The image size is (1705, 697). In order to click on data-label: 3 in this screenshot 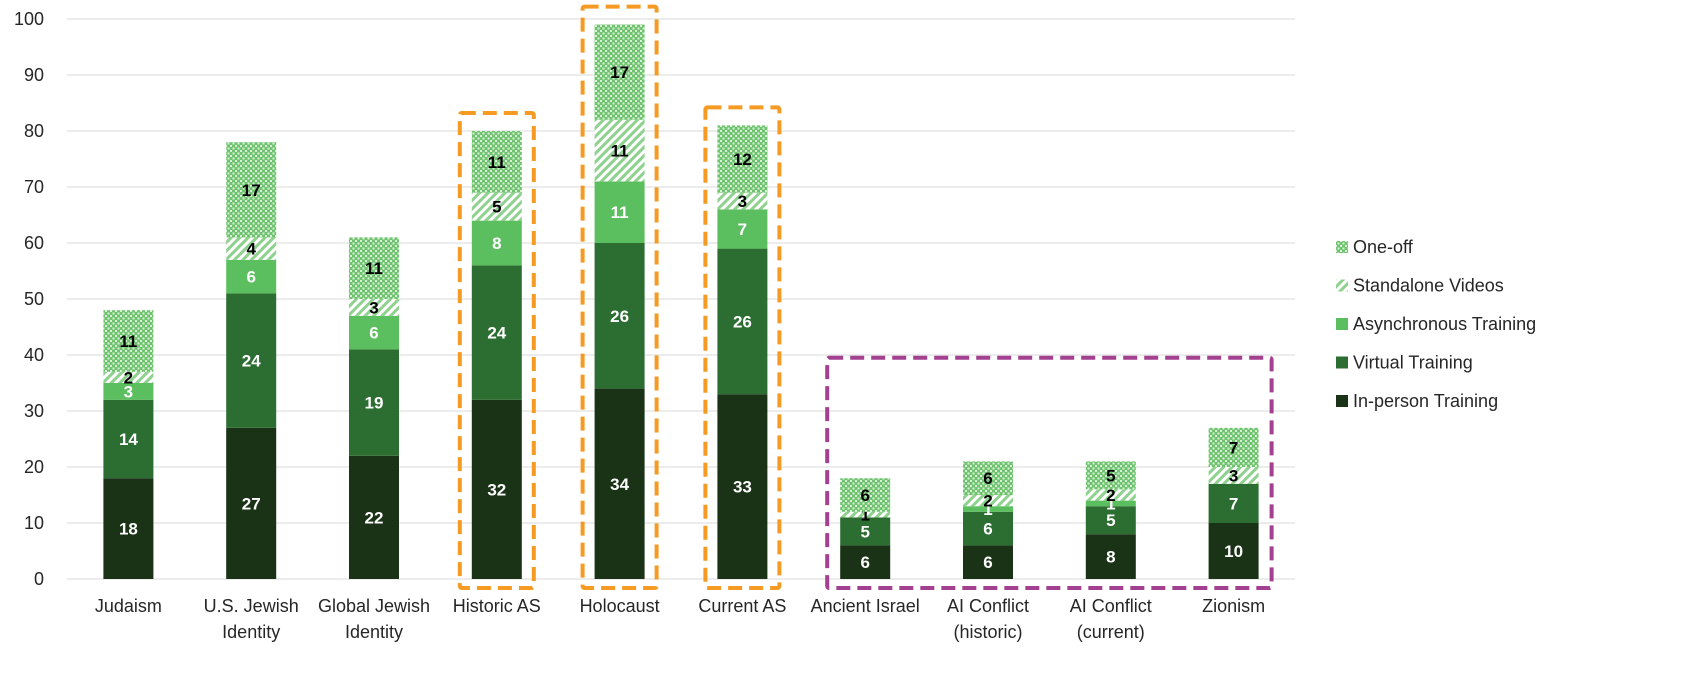, I will do `click(128, 391)`.